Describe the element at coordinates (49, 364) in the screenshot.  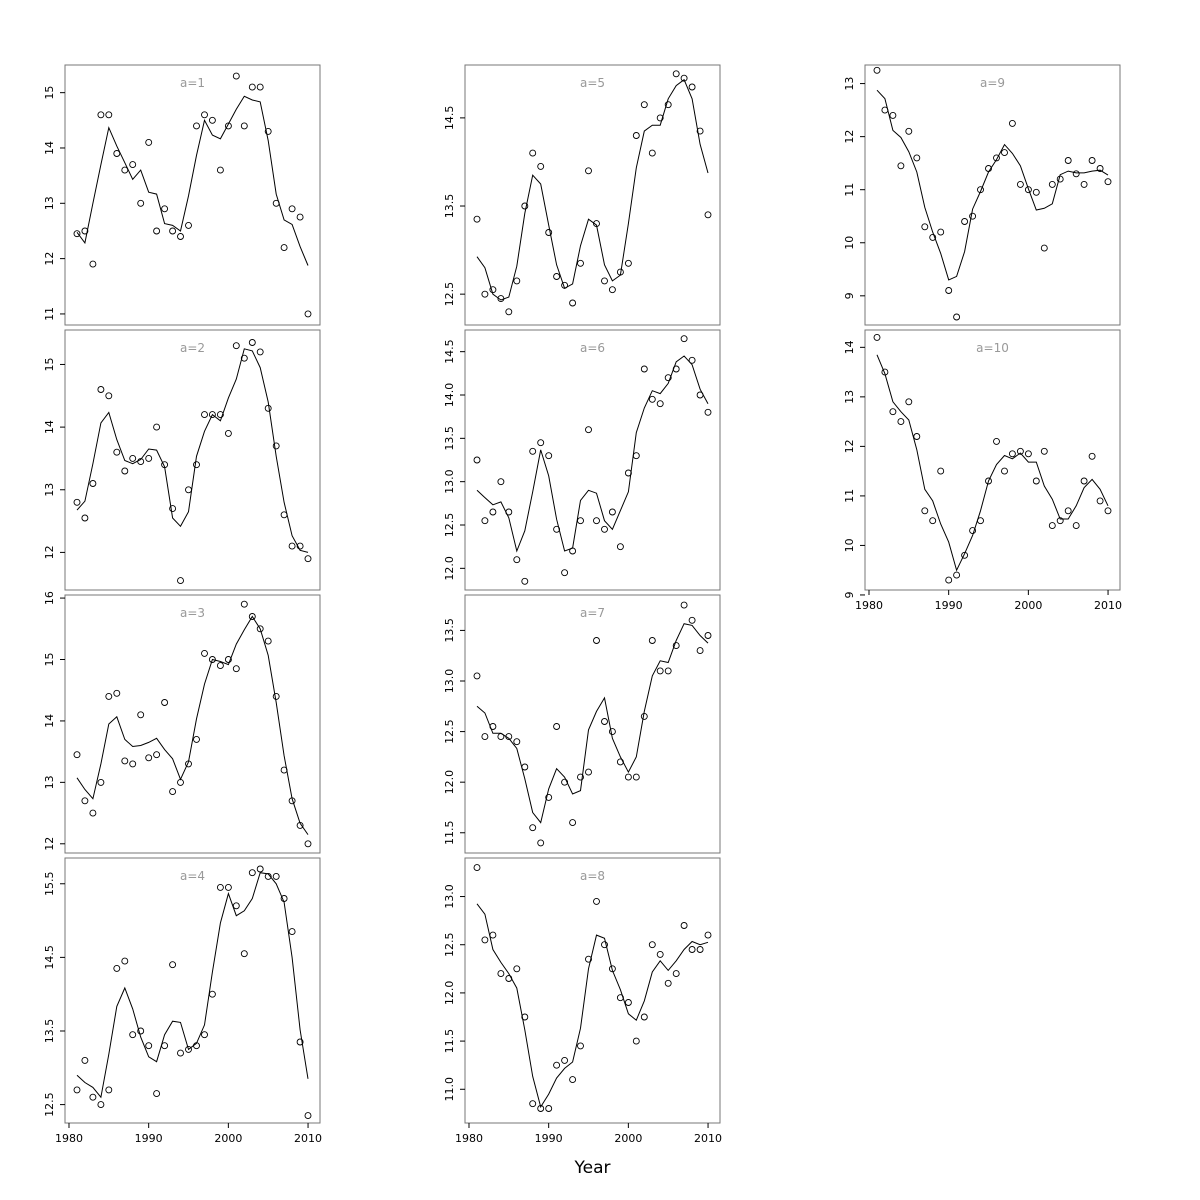
I see `y-tick-label: 15` at that location.